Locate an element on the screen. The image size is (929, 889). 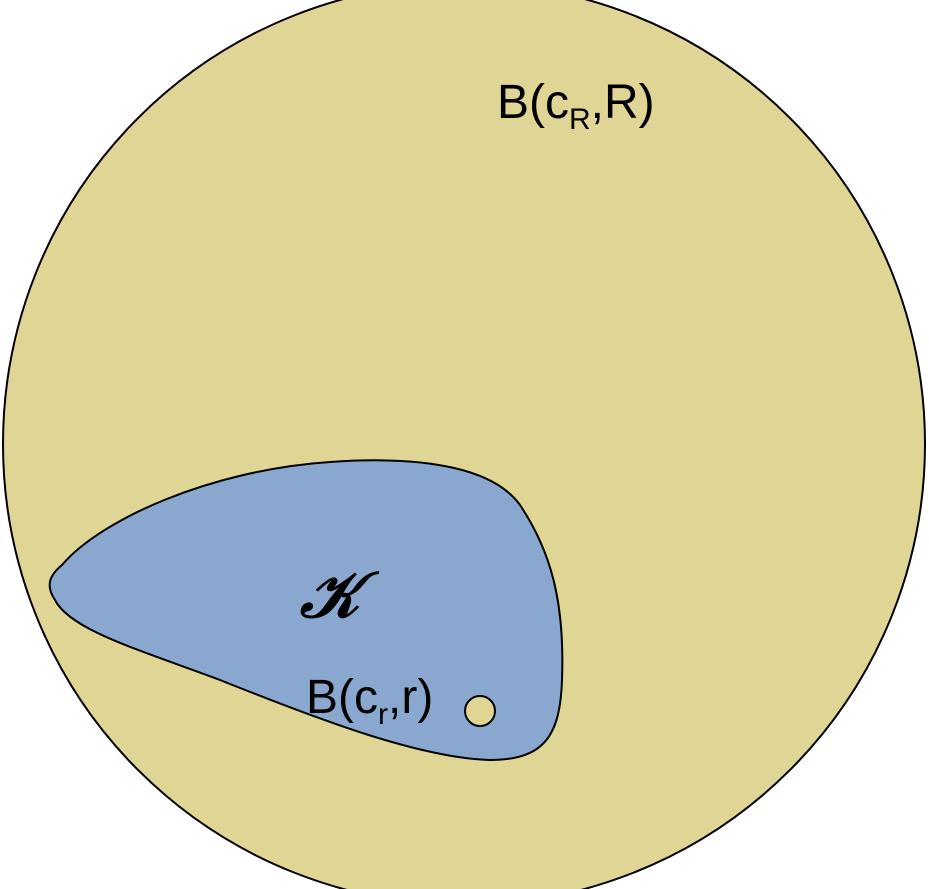
outer-ball-label-suffix: ,R) is located at coordinates (623, 102).